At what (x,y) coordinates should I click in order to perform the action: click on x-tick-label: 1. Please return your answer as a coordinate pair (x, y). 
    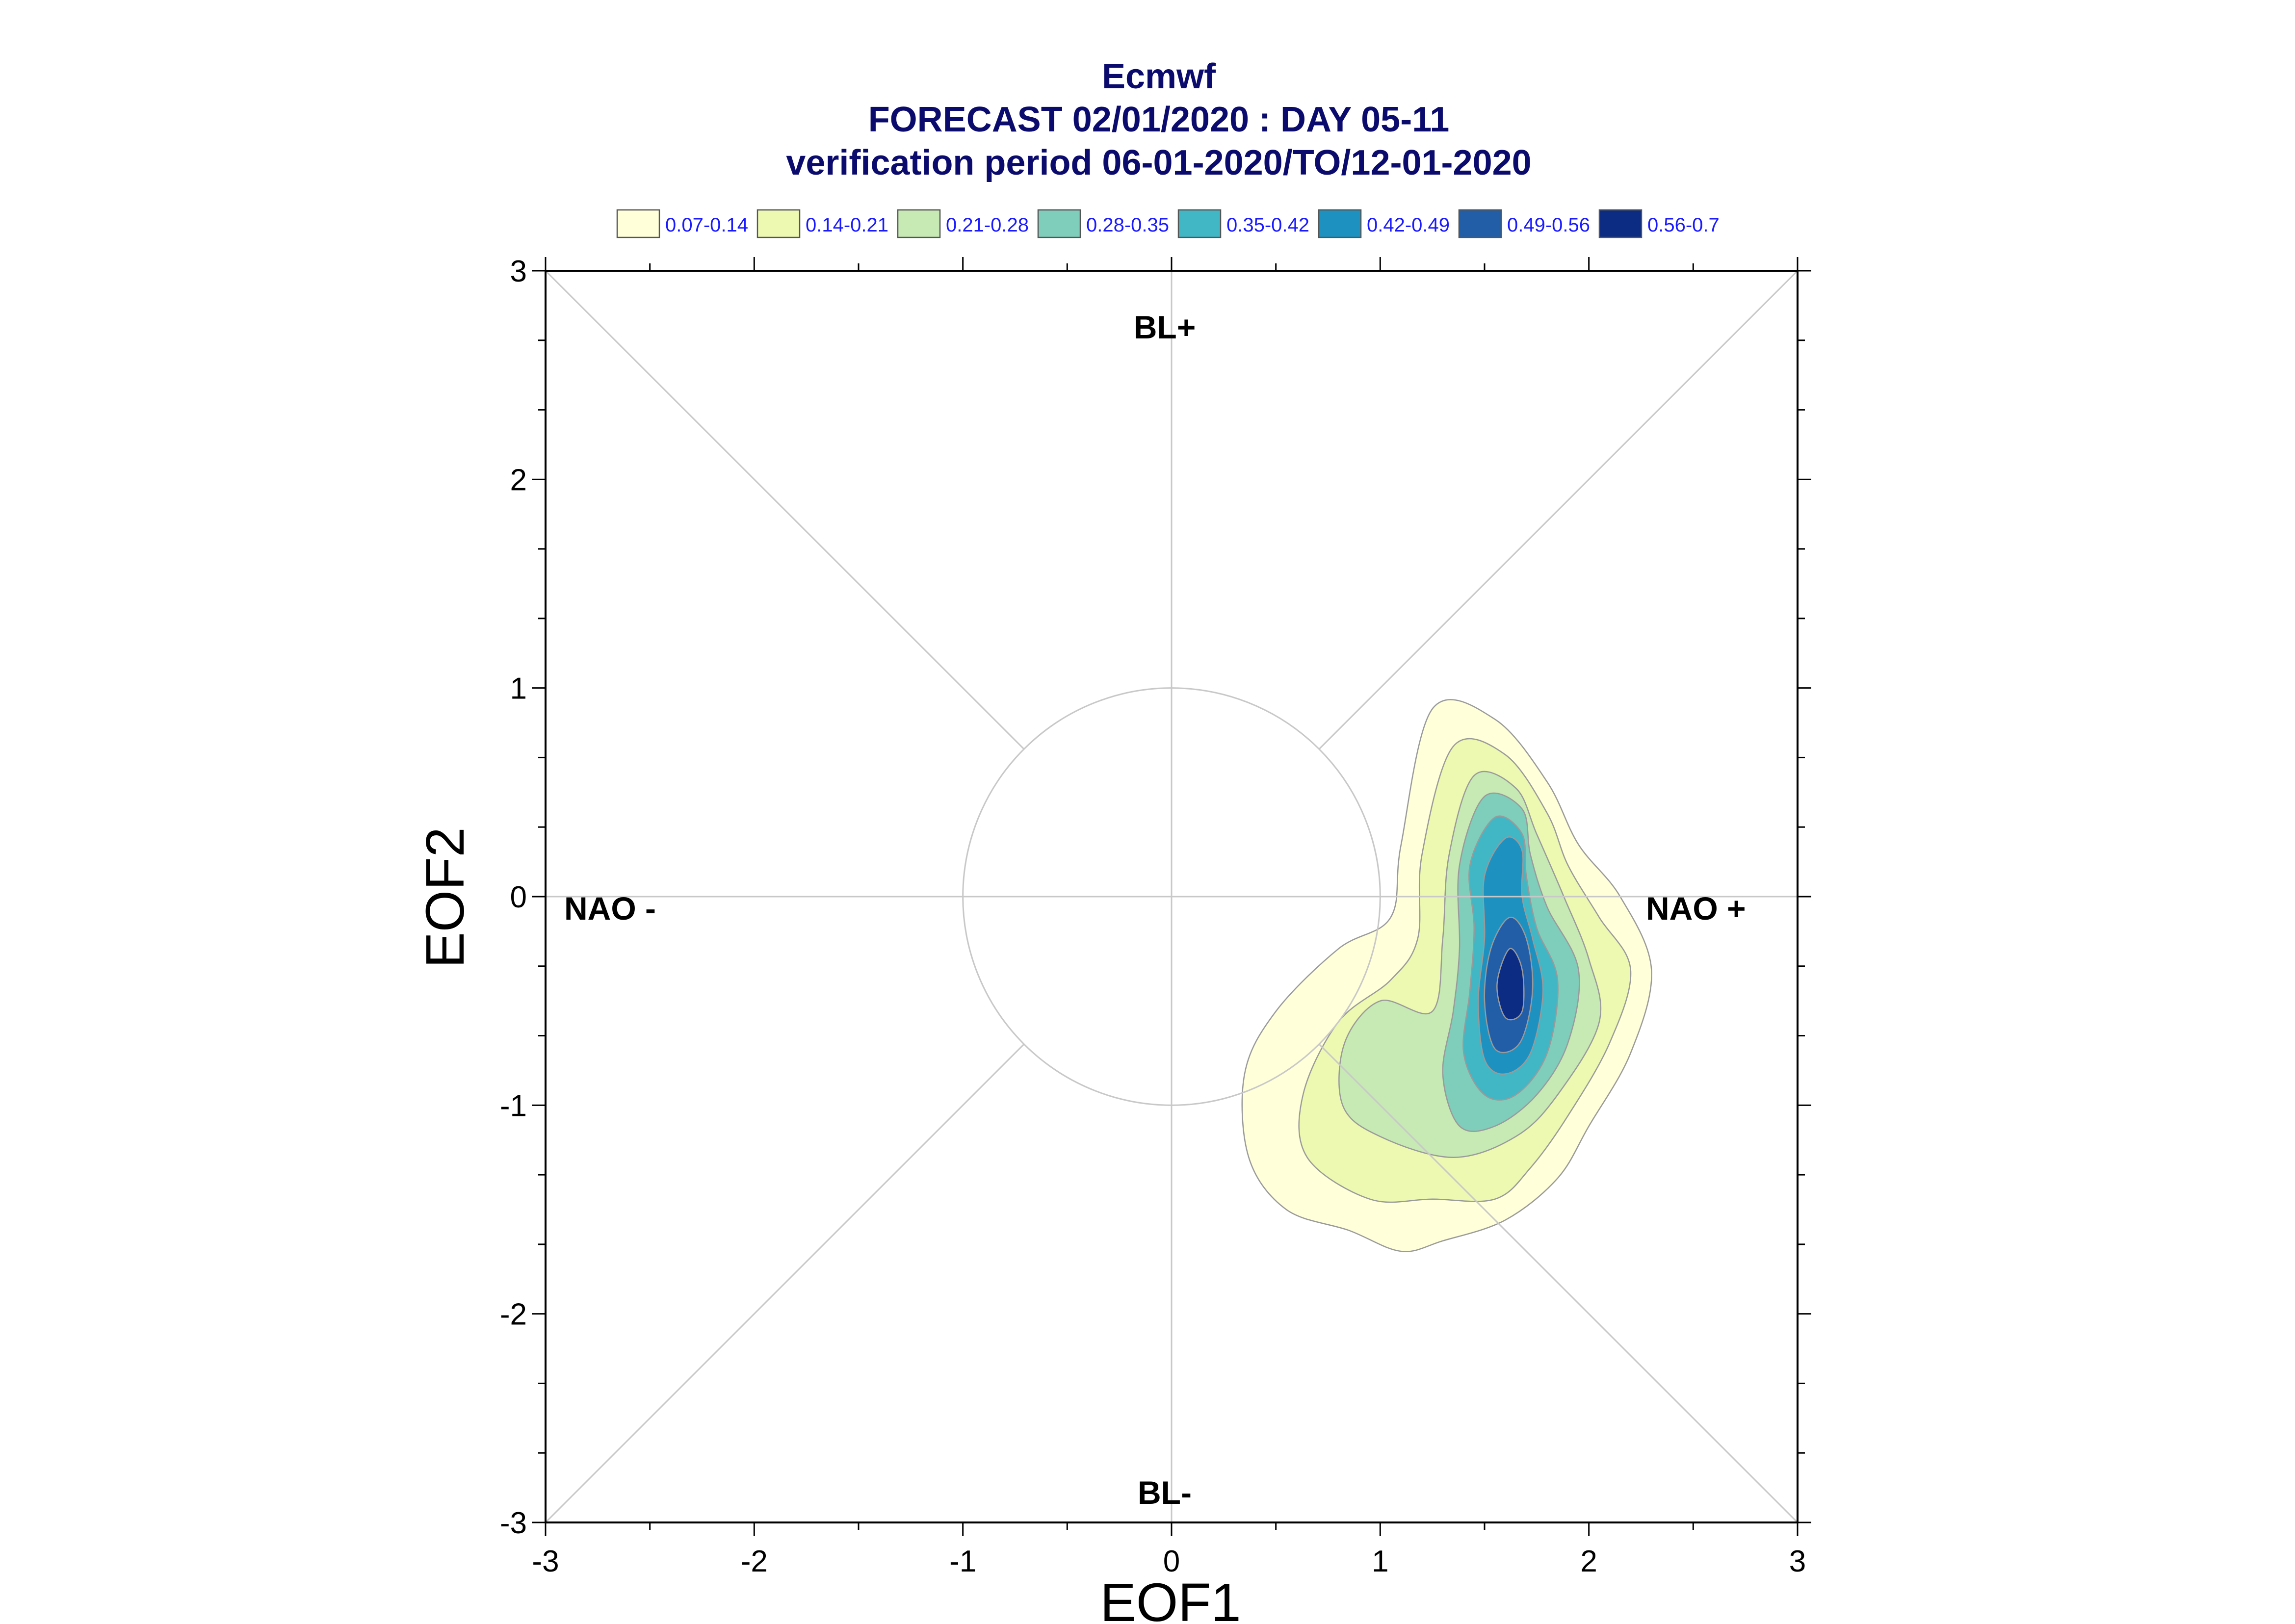
    Looking at the image, I should click on (1380, 1561).